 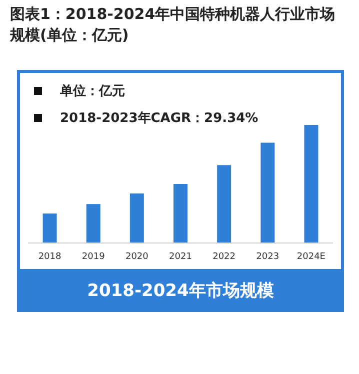 I want to click on chart-title: 图表1：2018-2024年中国特种机器人行业市场规模(单位：亿元), so click(x=173, y=25).